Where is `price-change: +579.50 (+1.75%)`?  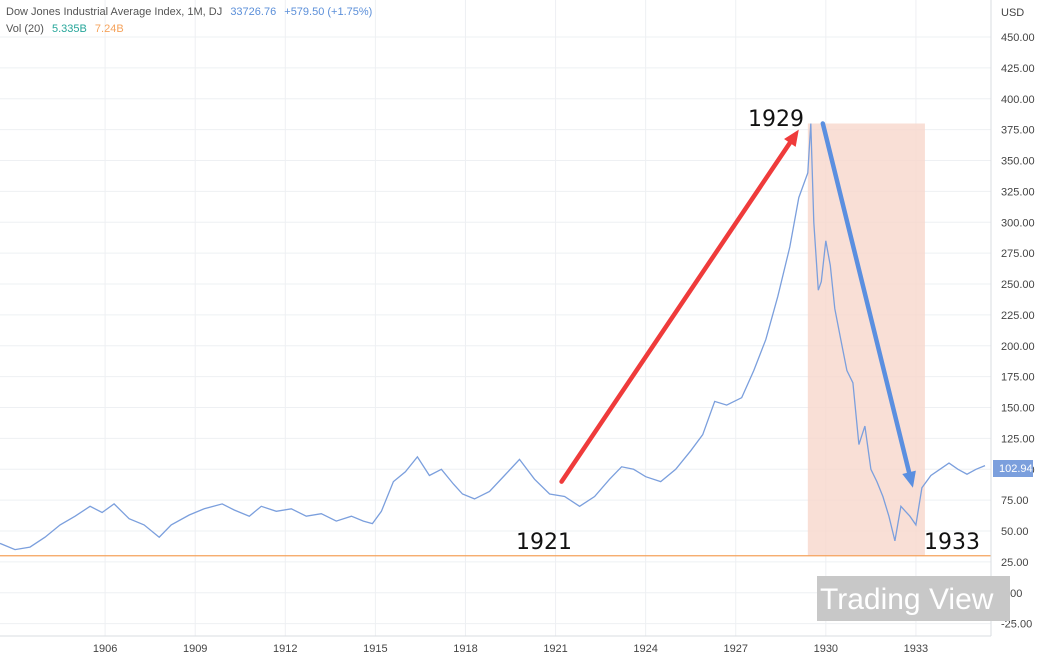
price-change: +579.50 (+1.75%) is located at coordinates (328, 12).